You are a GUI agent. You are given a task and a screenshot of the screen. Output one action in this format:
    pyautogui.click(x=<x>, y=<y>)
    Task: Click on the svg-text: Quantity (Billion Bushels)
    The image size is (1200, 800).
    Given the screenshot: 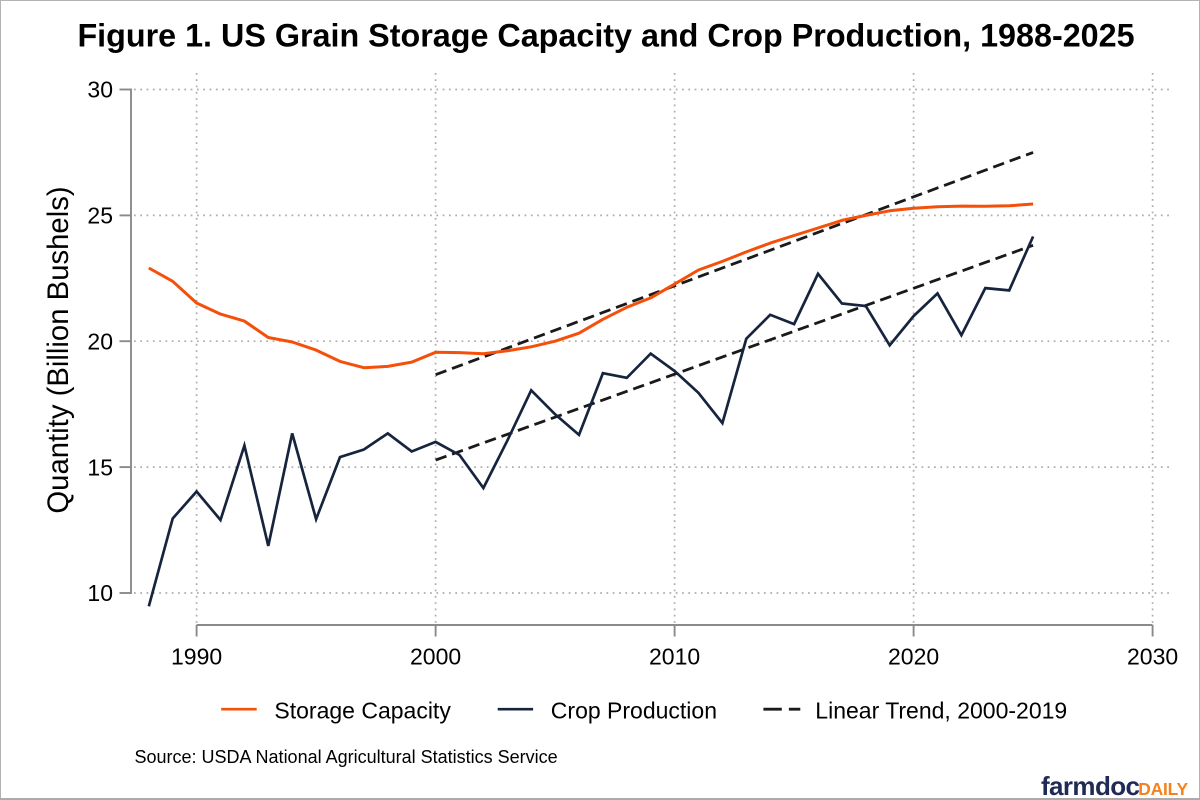 What is the action you would take?
    pyautogui.click(x=58, y=349)
    